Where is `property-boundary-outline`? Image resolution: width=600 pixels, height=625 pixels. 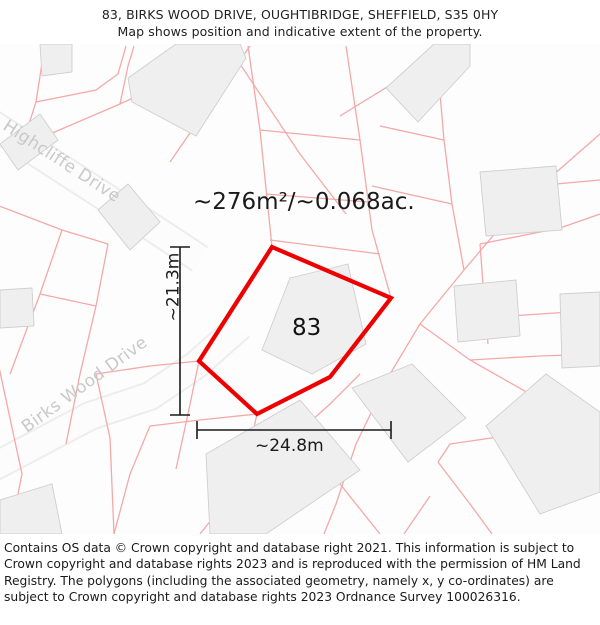
property-boundary-outline is located at coordinates (295, 330).